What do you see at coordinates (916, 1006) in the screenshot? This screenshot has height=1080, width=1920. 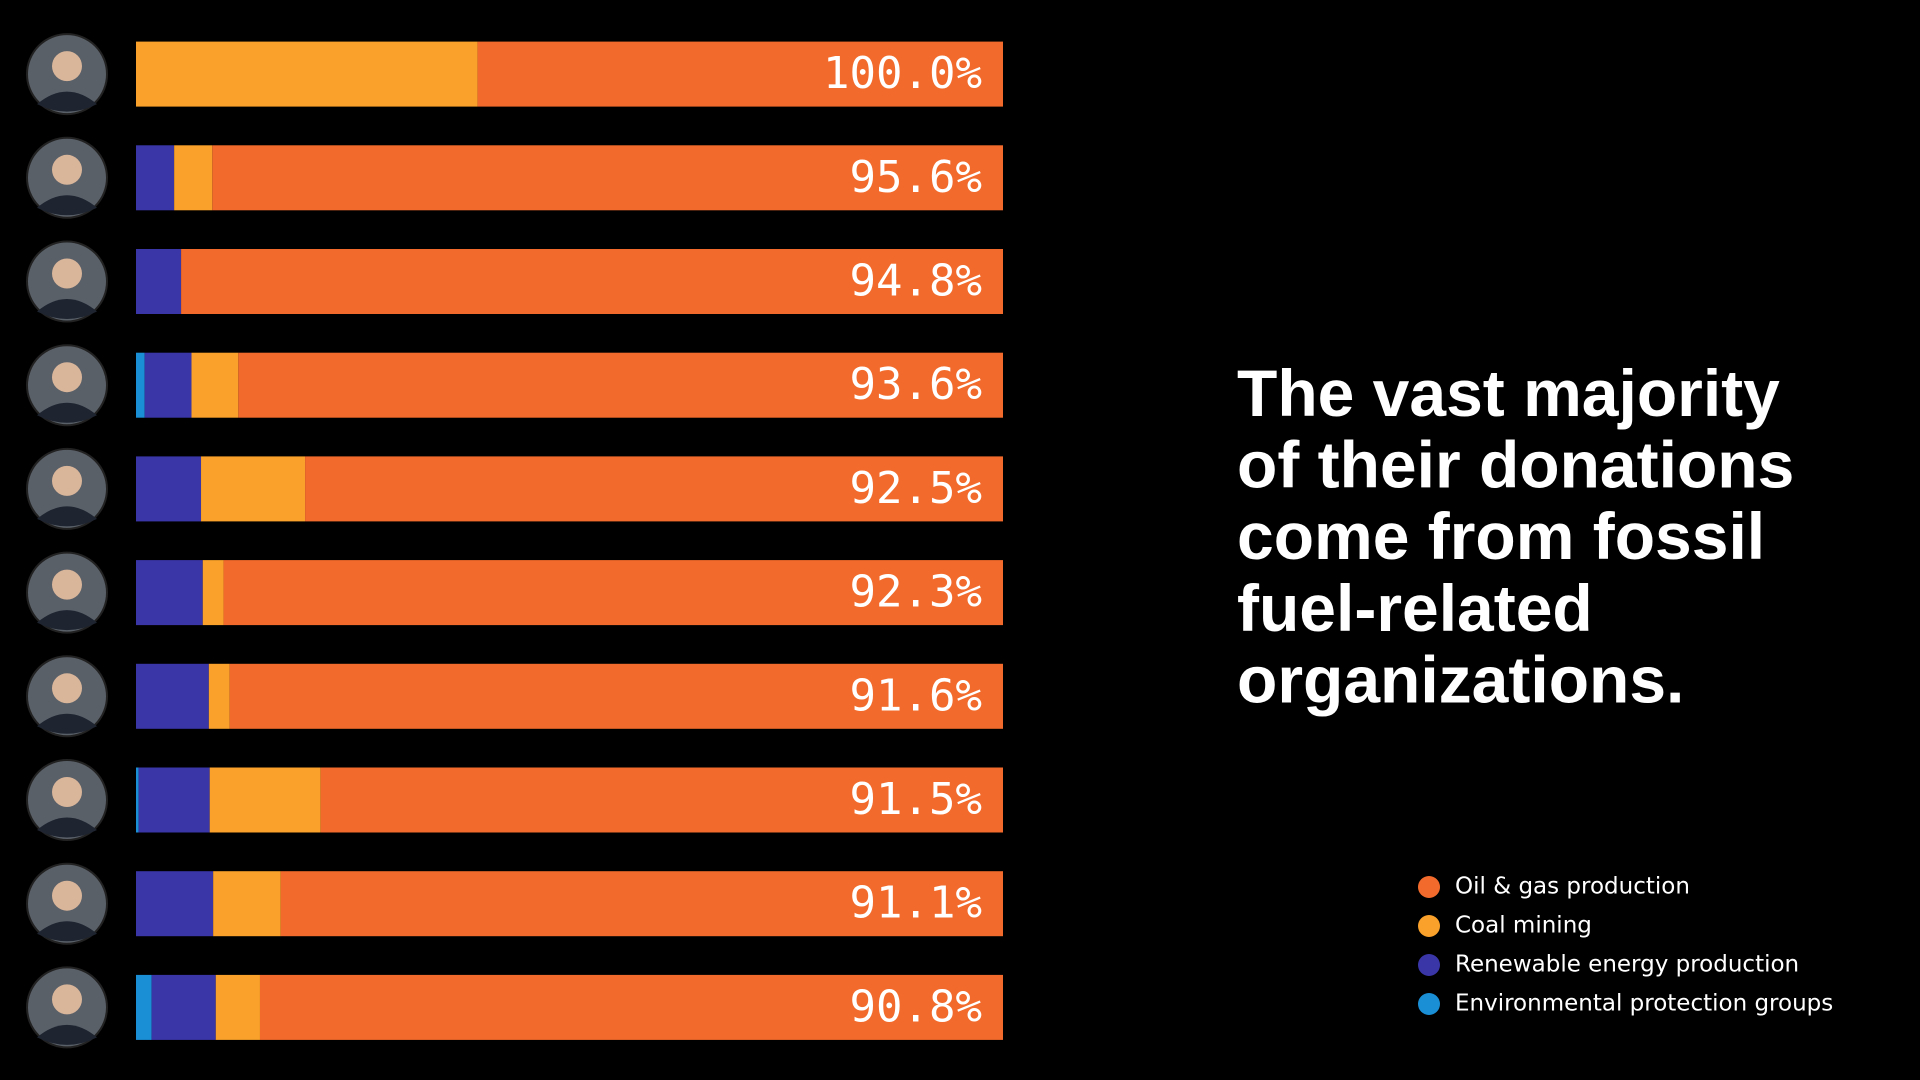 I see `bar-label: 90.8%` at bounding box center [916, 1006].